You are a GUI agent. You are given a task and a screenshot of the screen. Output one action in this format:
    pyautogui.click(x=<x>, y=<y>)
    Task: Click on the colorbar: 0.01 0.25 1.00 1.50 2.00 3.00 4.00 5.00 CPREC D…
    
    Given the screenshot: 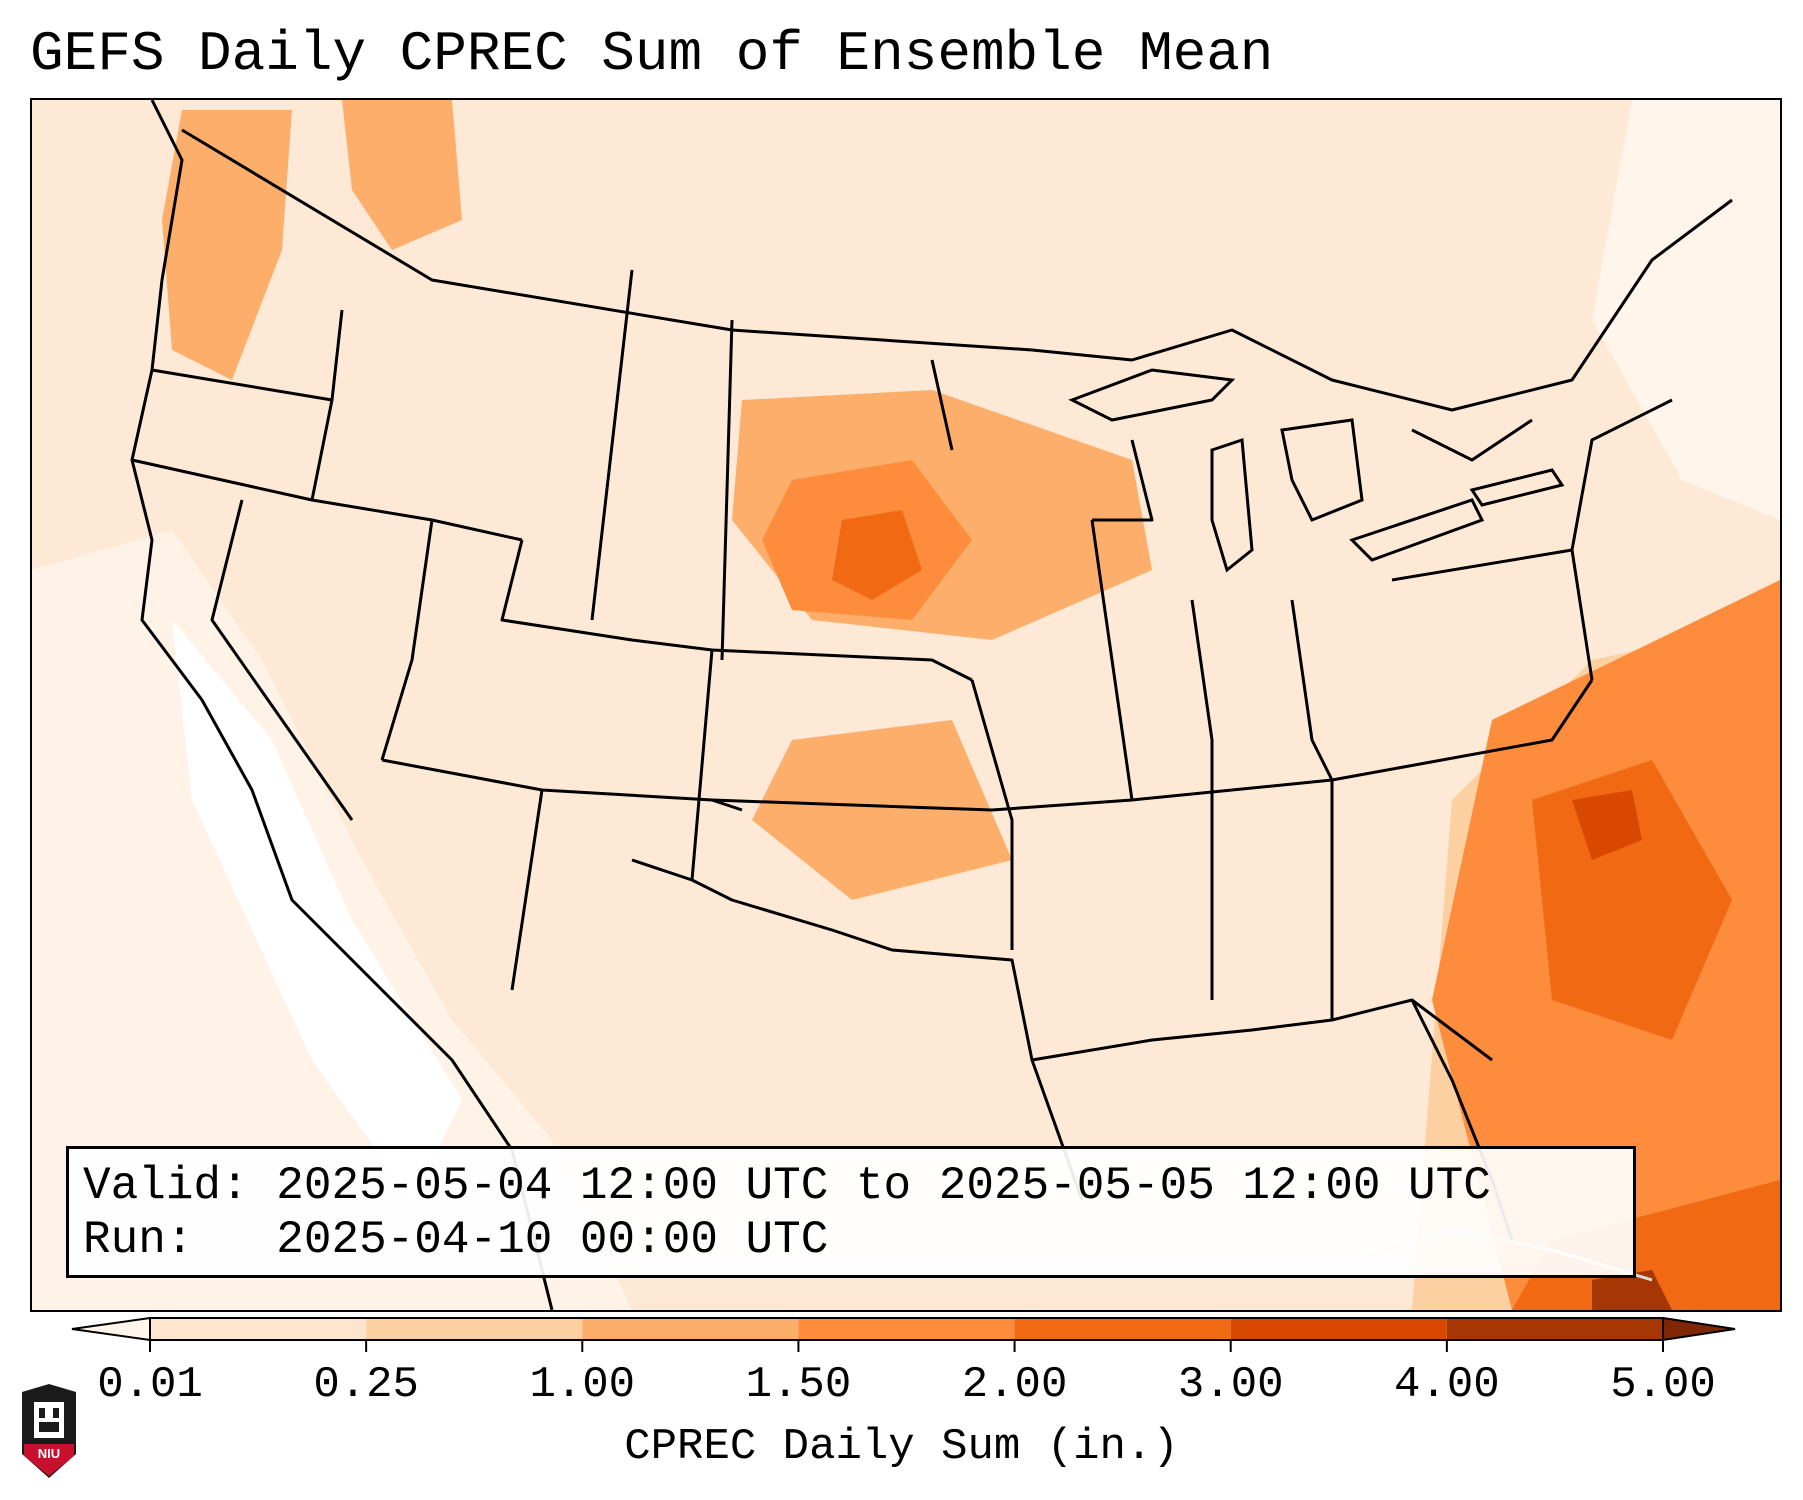 What is the action you would take?
    pyautogui.click(x=901, y=1405)
    